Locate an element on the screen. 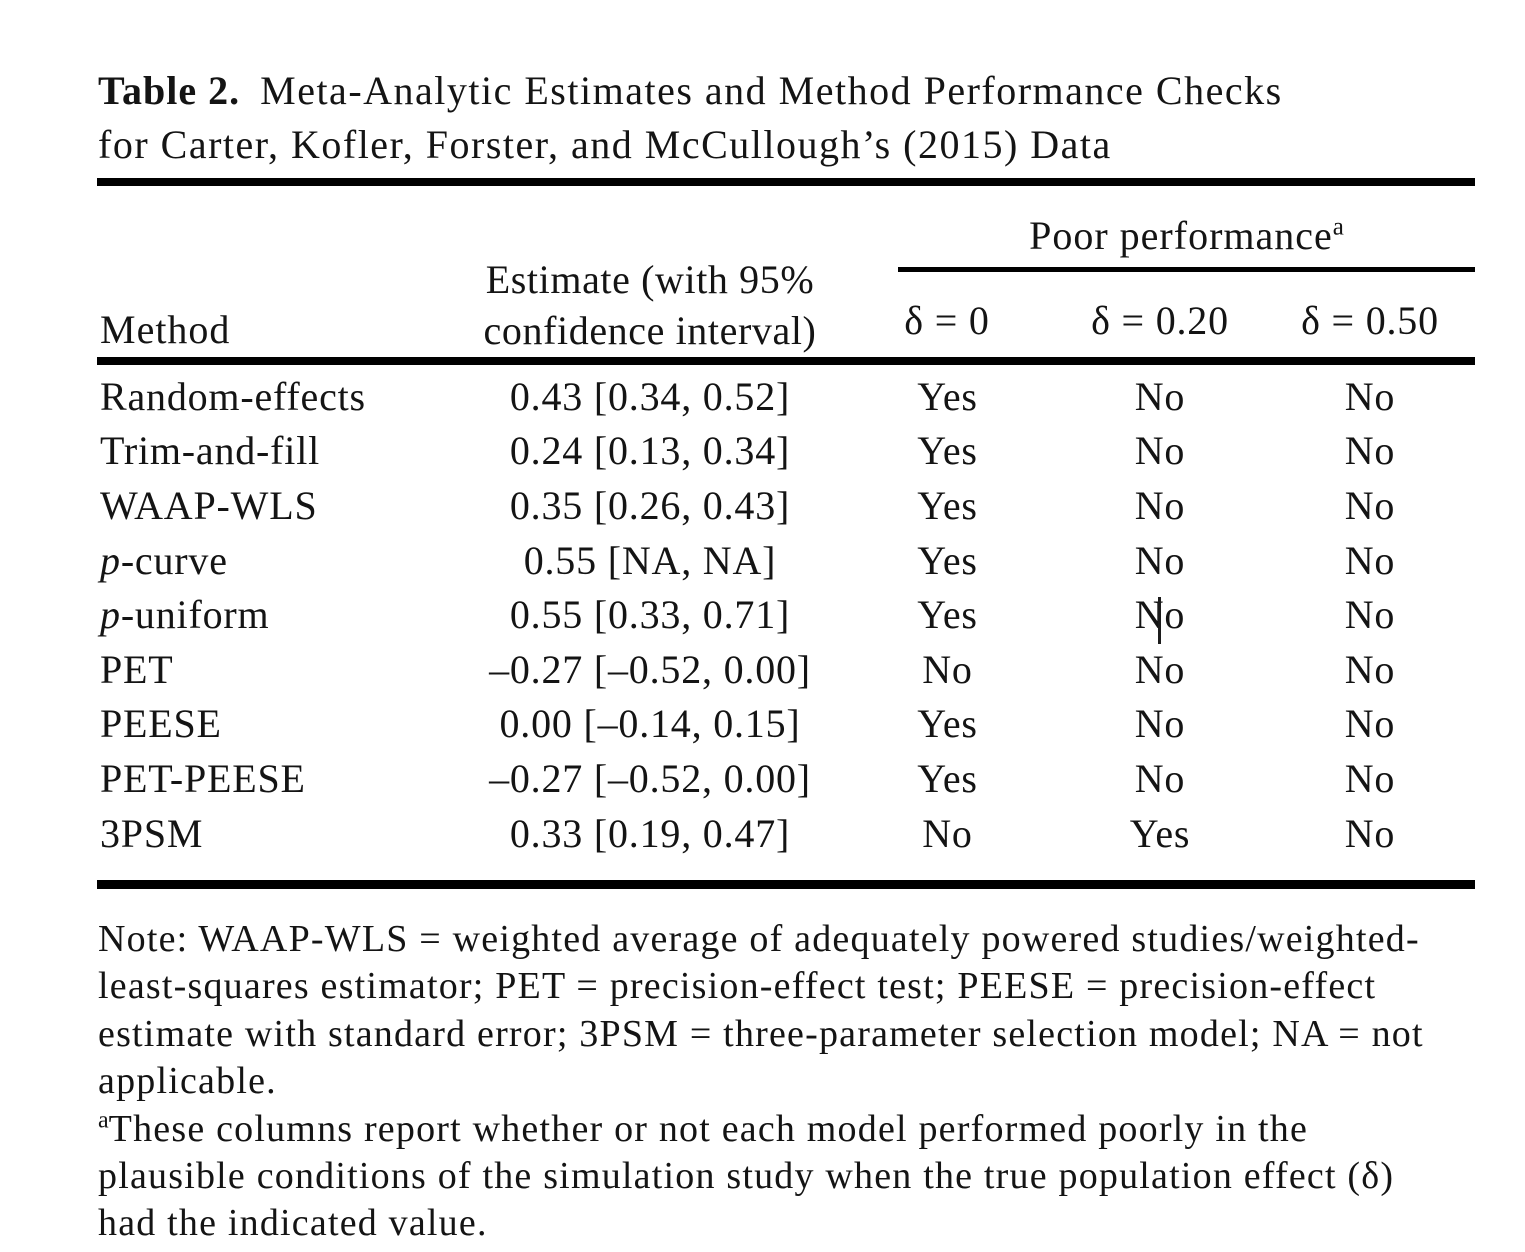  estimate-header-line1: Estimate (with 95% is located at coordinates (650, 279).